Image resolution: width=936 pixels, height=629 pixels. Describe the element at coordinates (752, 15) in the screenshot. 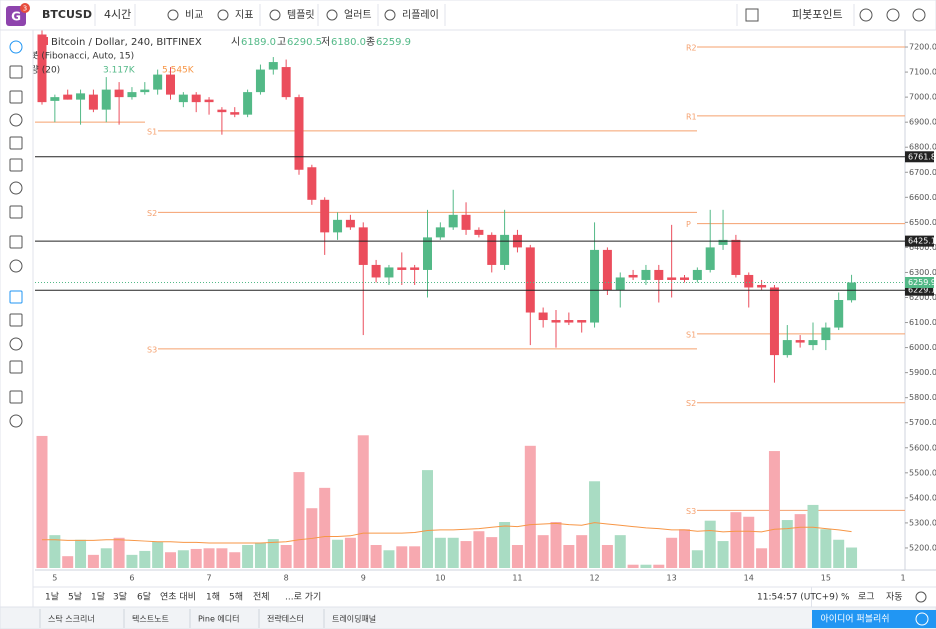

I see `square-icon` at that location.